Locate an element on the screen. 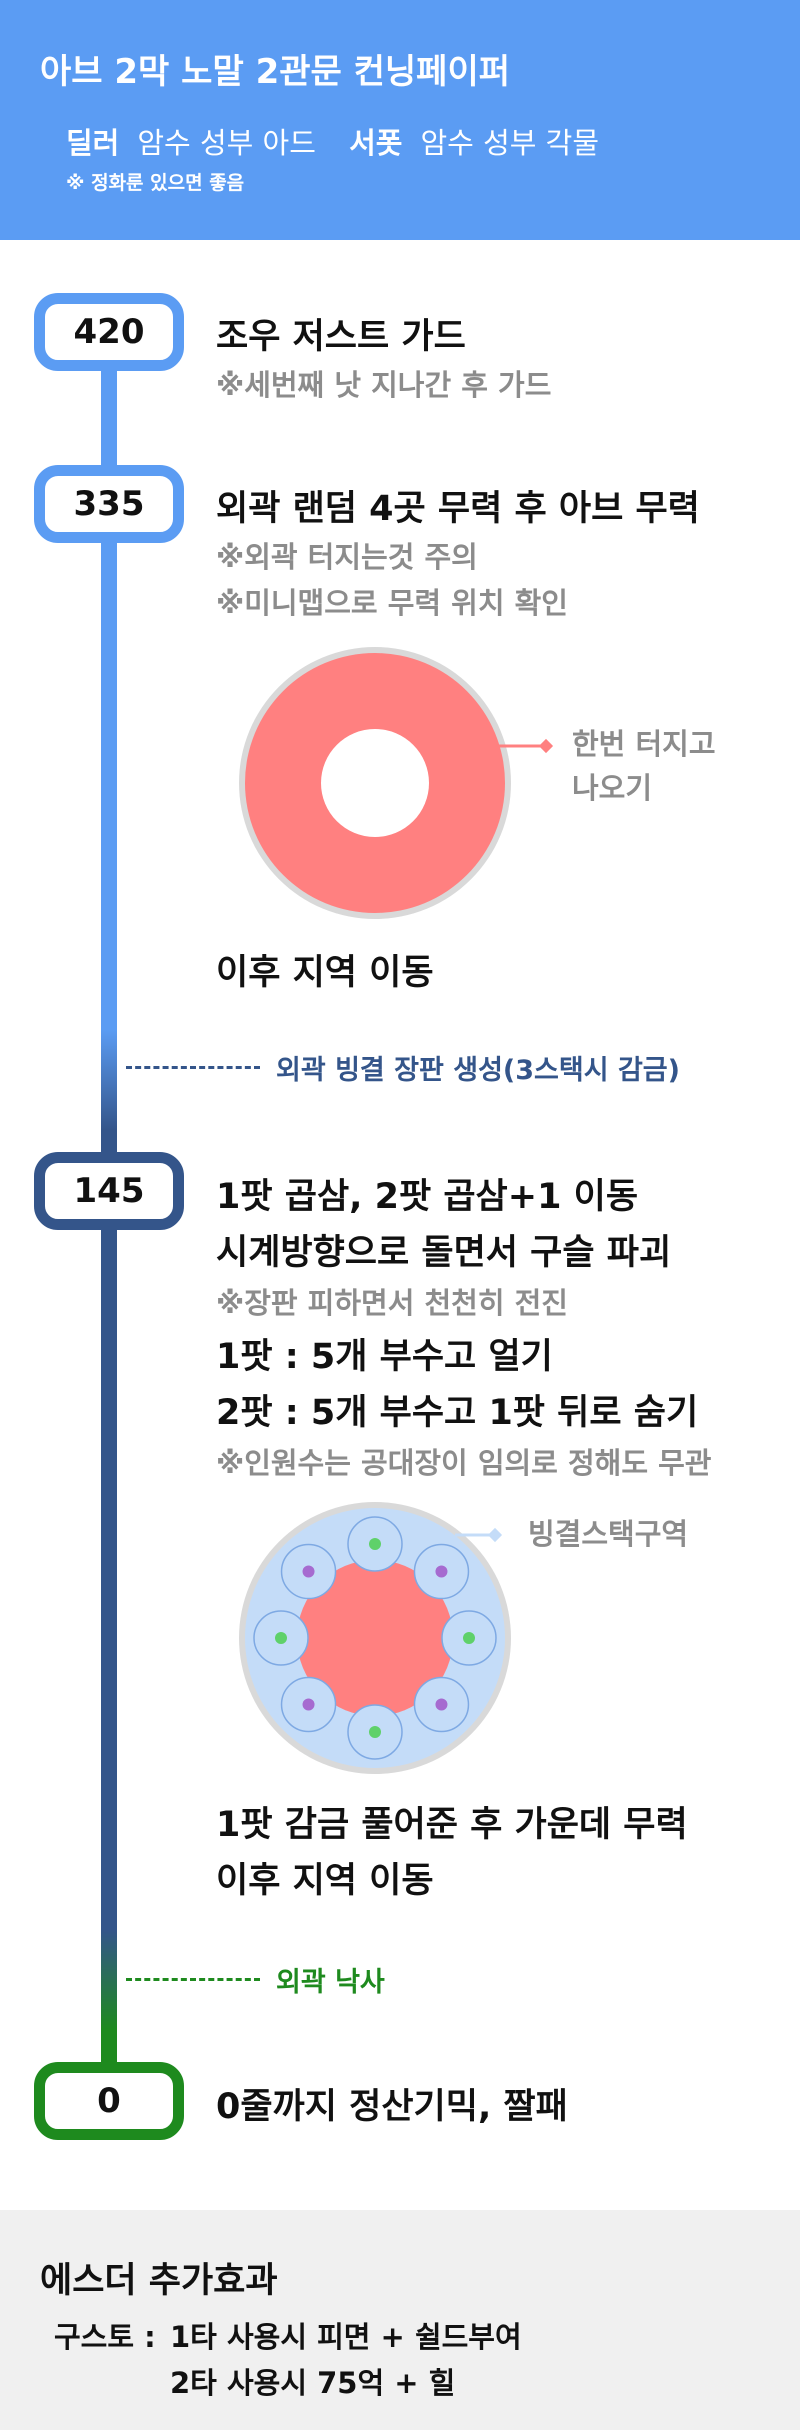 The height and width of the screenshot is (2430, 800). timeline-line-transition1 is located at coordinates (109, 1080).